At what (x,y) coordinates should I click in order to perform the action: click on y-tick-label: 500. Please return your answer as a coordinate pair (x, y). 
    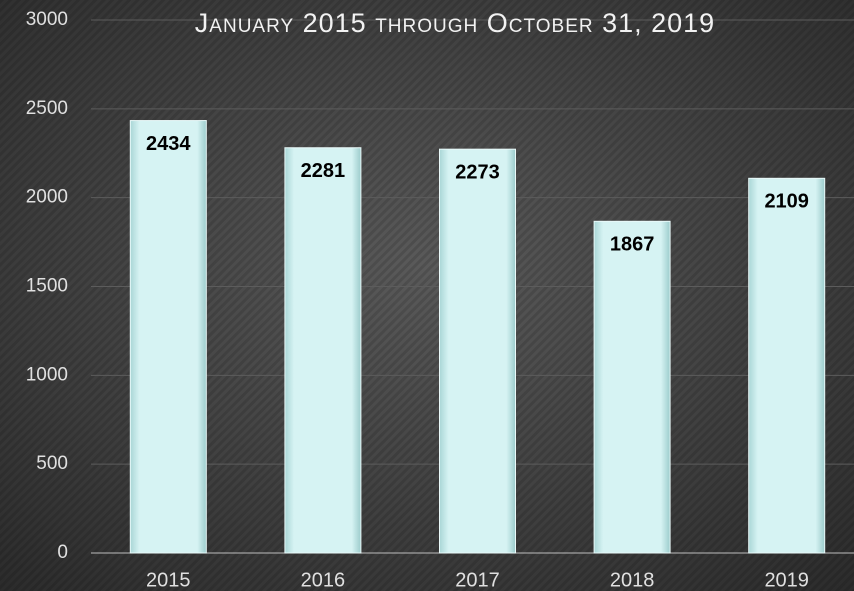
    Looking at the image, I should click on (52, 463).